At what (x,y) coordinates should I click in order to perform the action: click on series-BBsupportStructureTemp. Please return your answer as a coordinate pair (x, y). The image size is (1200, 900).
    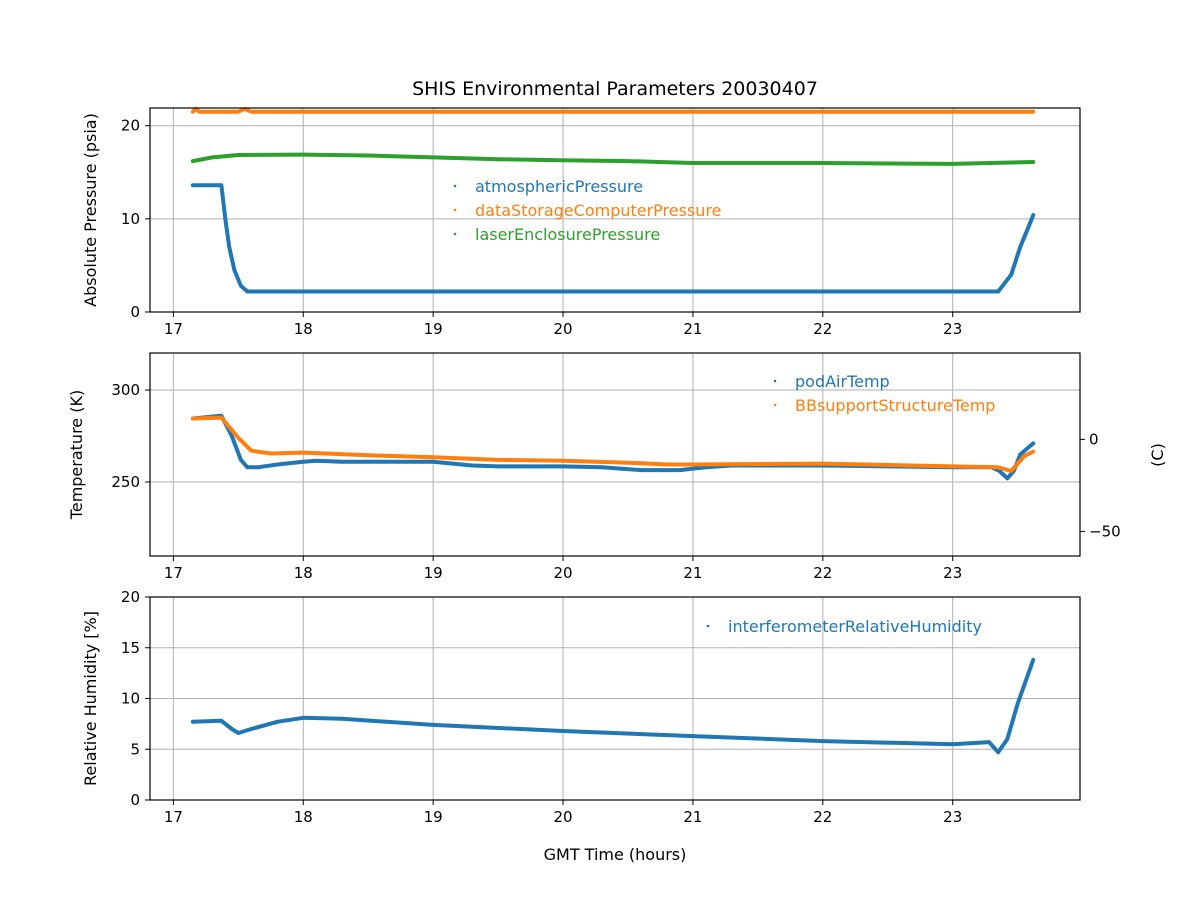
    Looking at the image, I should click on (613, 444).